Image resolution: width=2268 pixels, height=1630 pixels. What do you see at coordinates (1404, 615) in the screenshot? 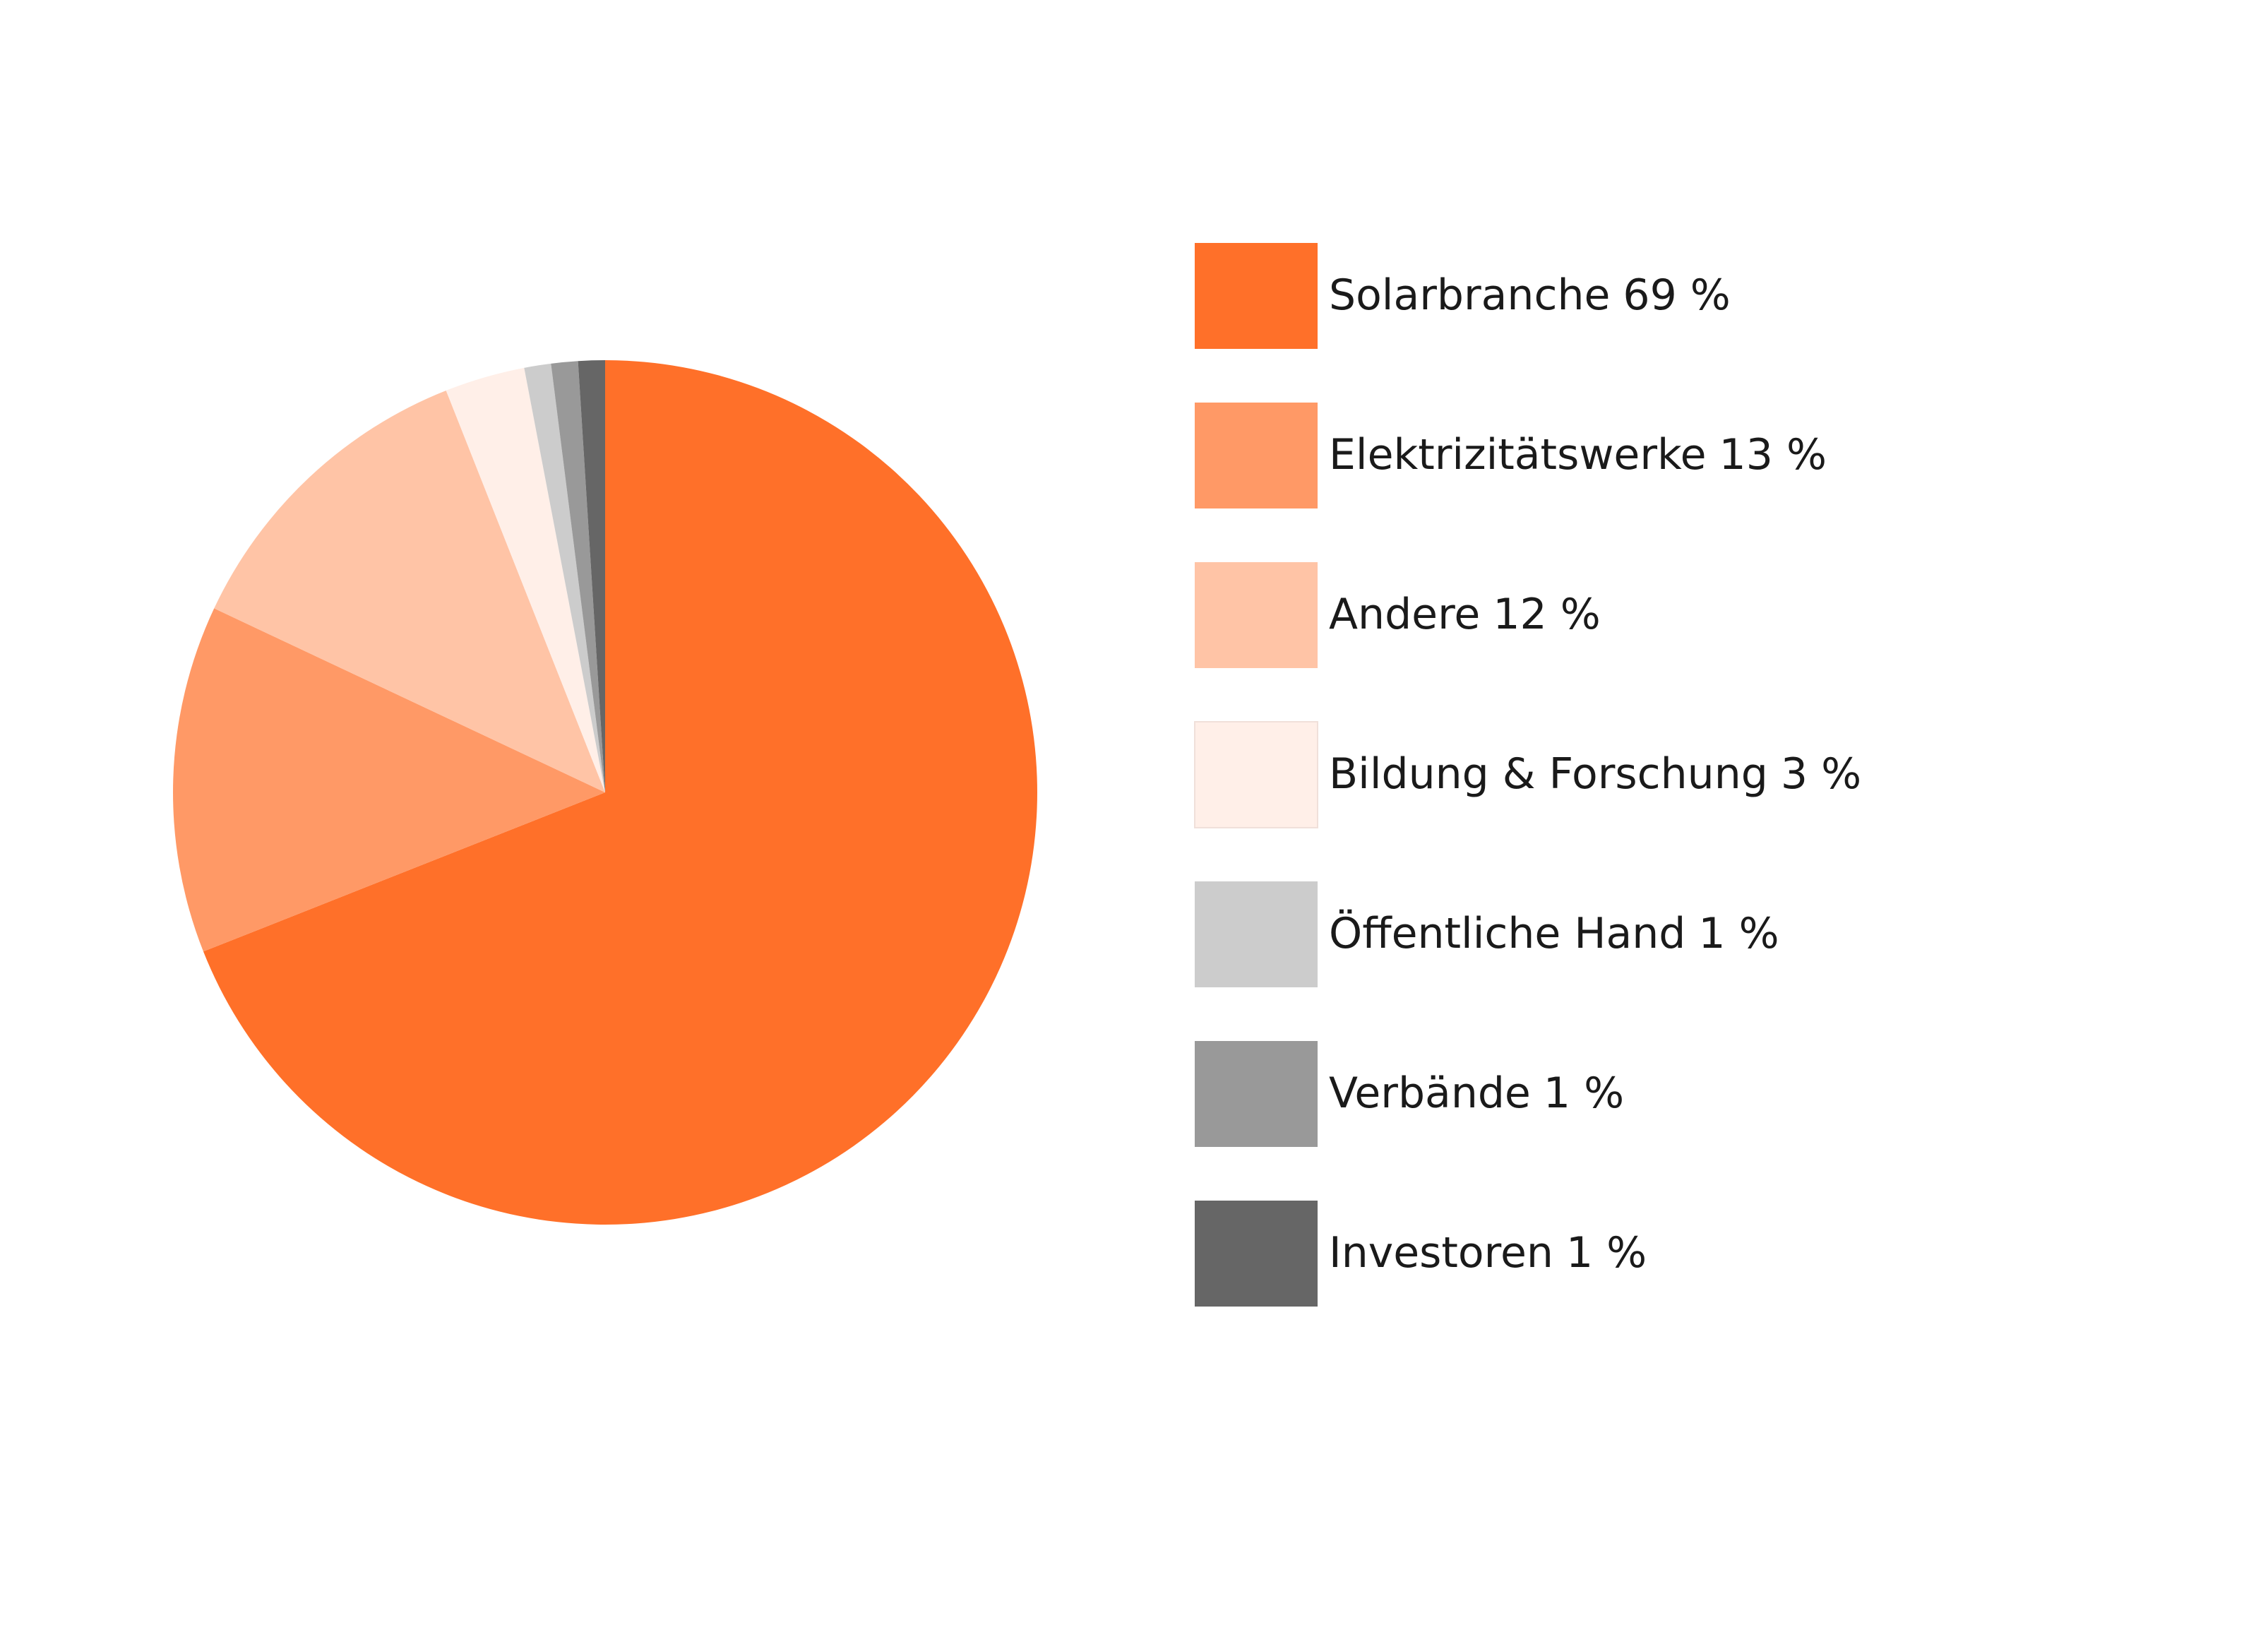
I see `legend-category: Andere` at bounding box center [1404, 615].